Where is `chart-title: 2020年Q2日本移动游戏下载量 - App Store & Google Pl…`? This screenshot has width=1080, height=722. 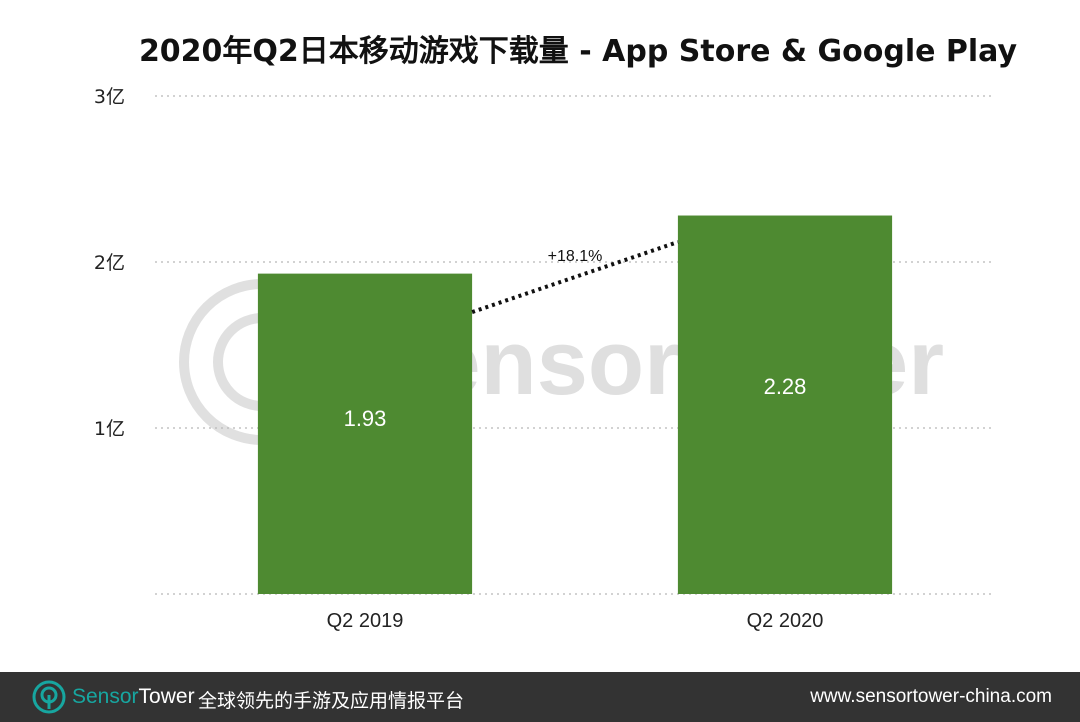 chart-title: 2020年Q2日本移动游戏下载量 - App Store & Google Pl… is located at coordinates (578, 51).